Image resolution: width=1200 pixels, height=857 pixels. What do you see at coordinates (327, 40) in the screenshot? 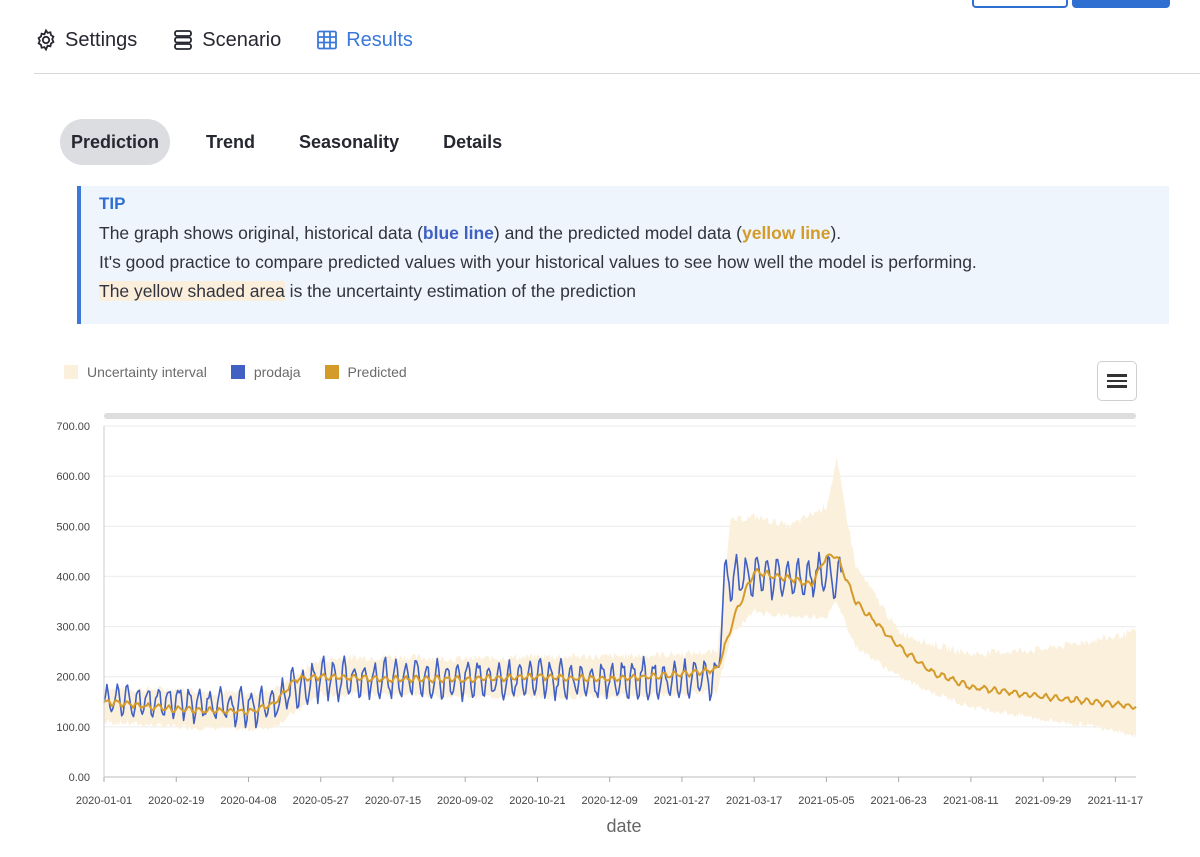
I see `table-icon` at bounding box center [327, 40].